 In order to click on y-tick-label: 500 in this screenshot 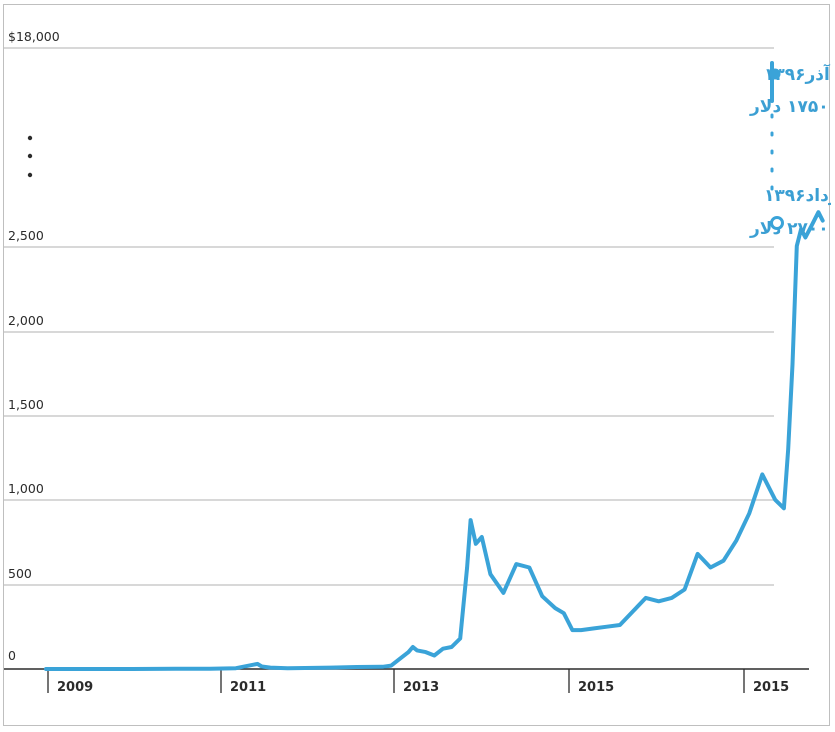, I will do `click(20, 573)`.